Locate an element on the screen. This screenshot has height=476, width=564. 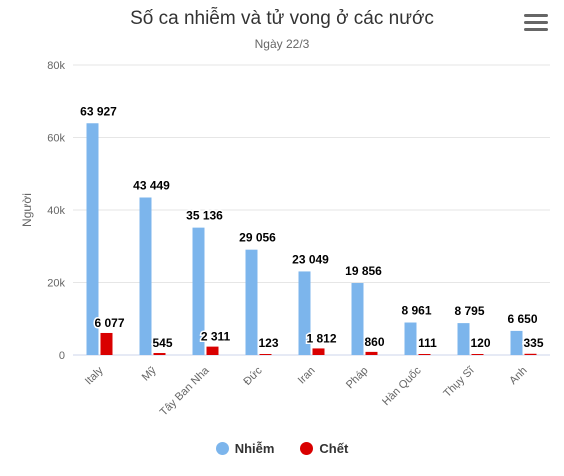
data-label: 335 is located at coordinates (533, 343).